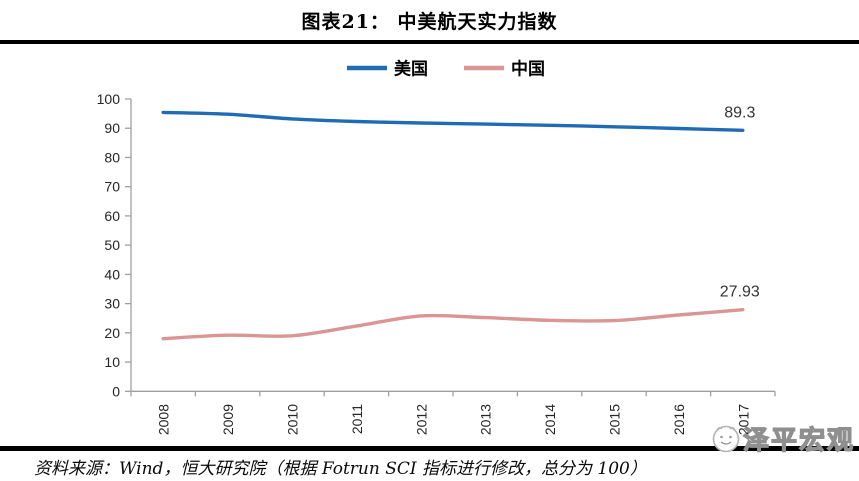 The width and height of the screenshot is (859, 481). Describe the element at coordinates (112, 157) in the screenshot. I see `y-tick-label: 80` at that location.